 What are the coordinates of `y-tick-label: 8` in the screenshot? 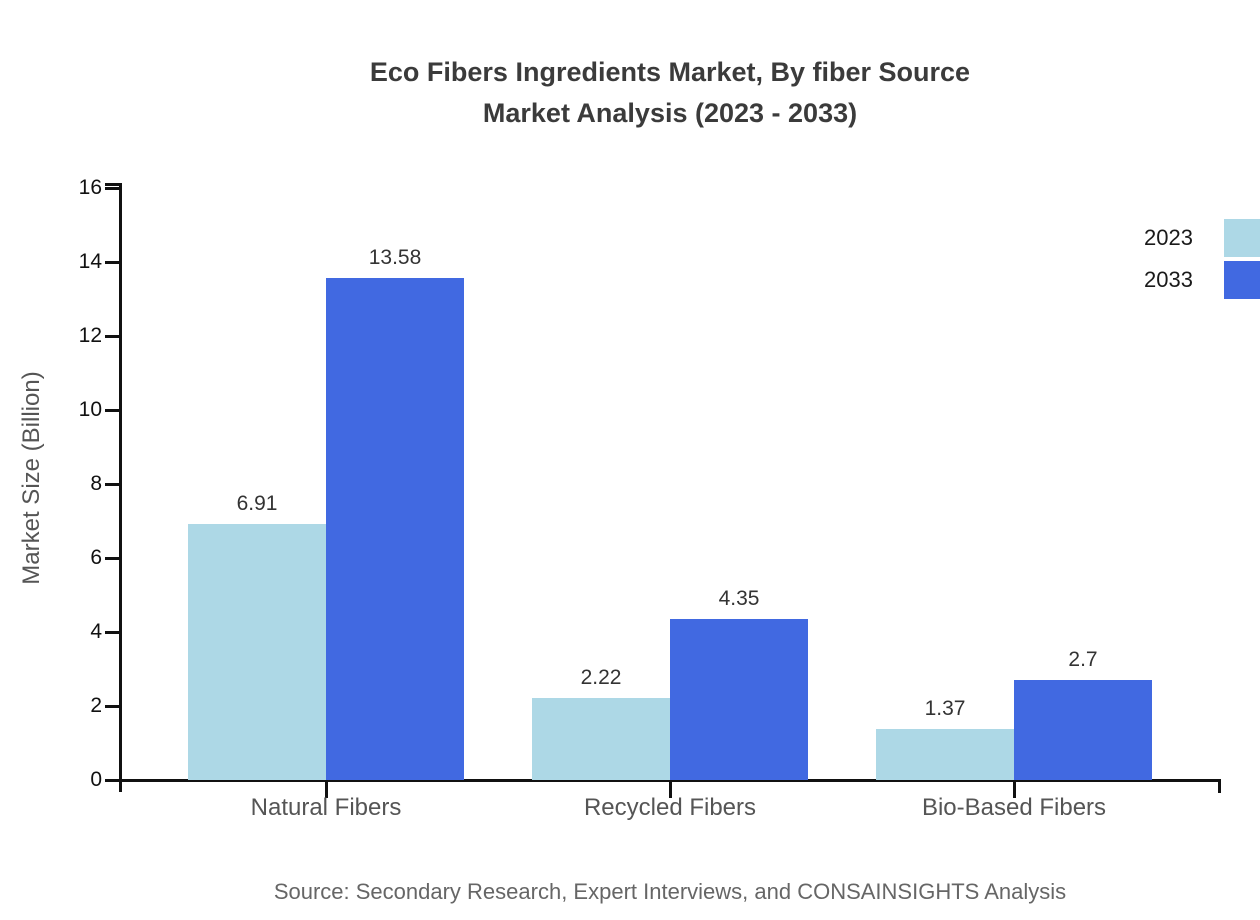 It's located at (96, 483).